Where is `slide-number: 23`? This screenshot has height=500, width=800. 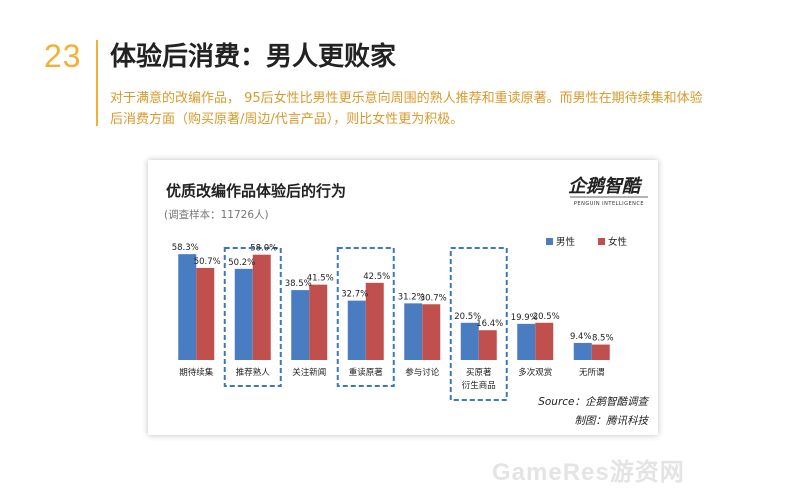
slide-number: 23 is located at coordinates (63, 56).